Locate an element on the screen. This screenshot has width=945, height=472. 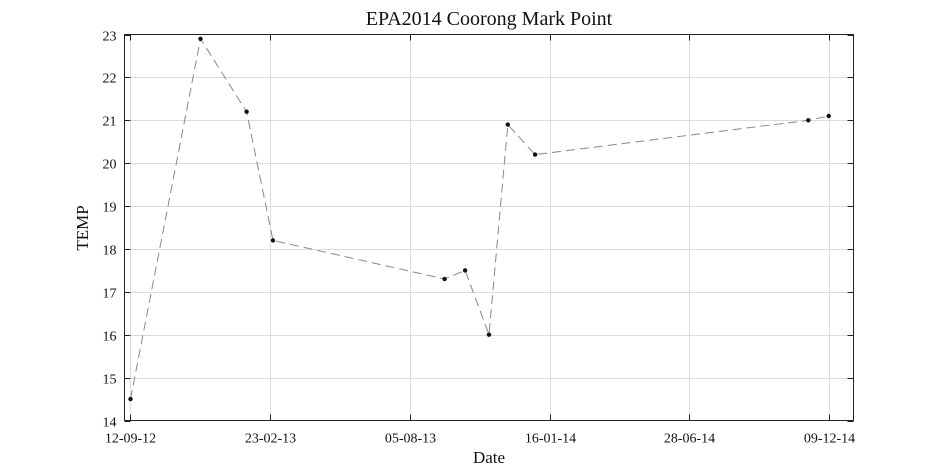
x-tick-label: 28-06-14 is located at coordinates (689, 439).